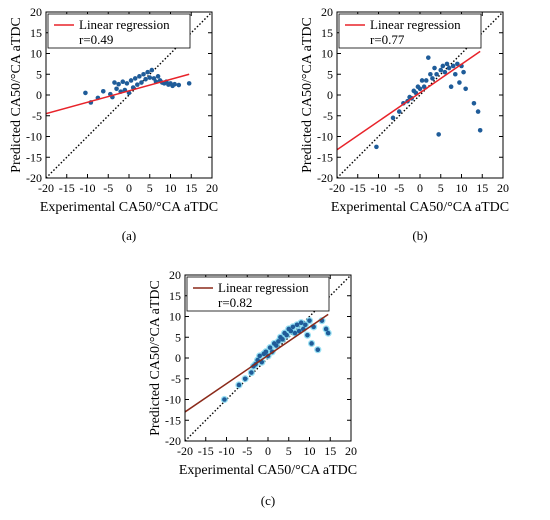  What do you see at coordinates (419, 235) in the screenshot?
I see `panel-caption: (b)` at bounding box center [419, 235].